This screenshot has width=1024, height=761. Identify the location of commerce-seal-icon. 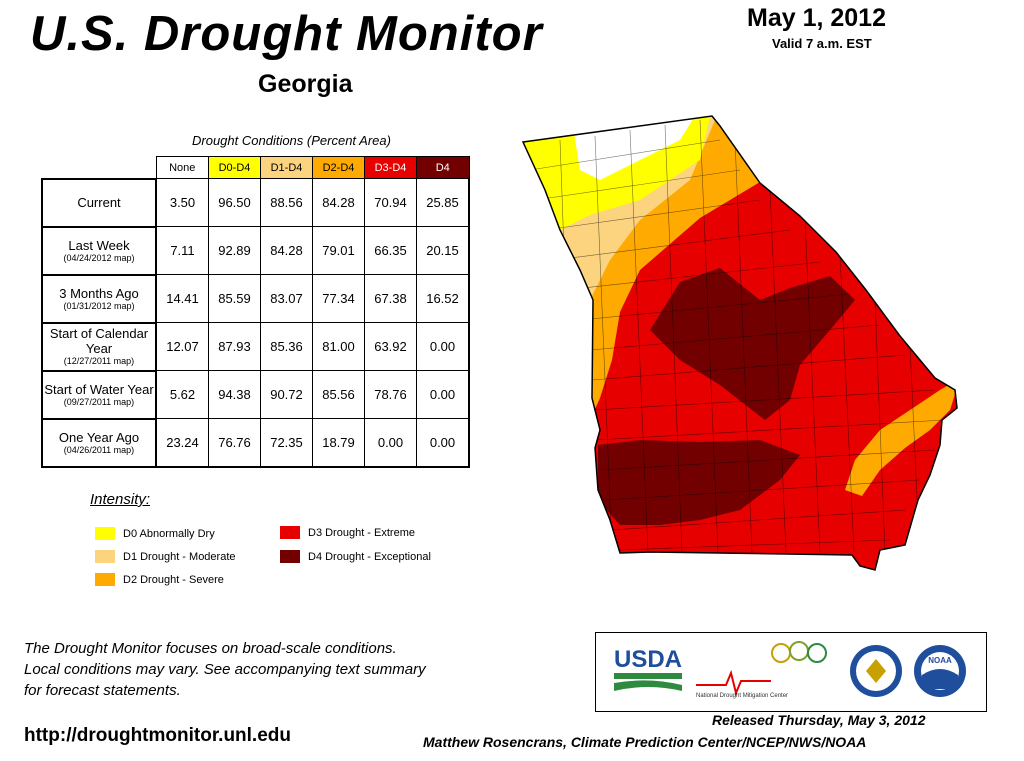
(876, 671).